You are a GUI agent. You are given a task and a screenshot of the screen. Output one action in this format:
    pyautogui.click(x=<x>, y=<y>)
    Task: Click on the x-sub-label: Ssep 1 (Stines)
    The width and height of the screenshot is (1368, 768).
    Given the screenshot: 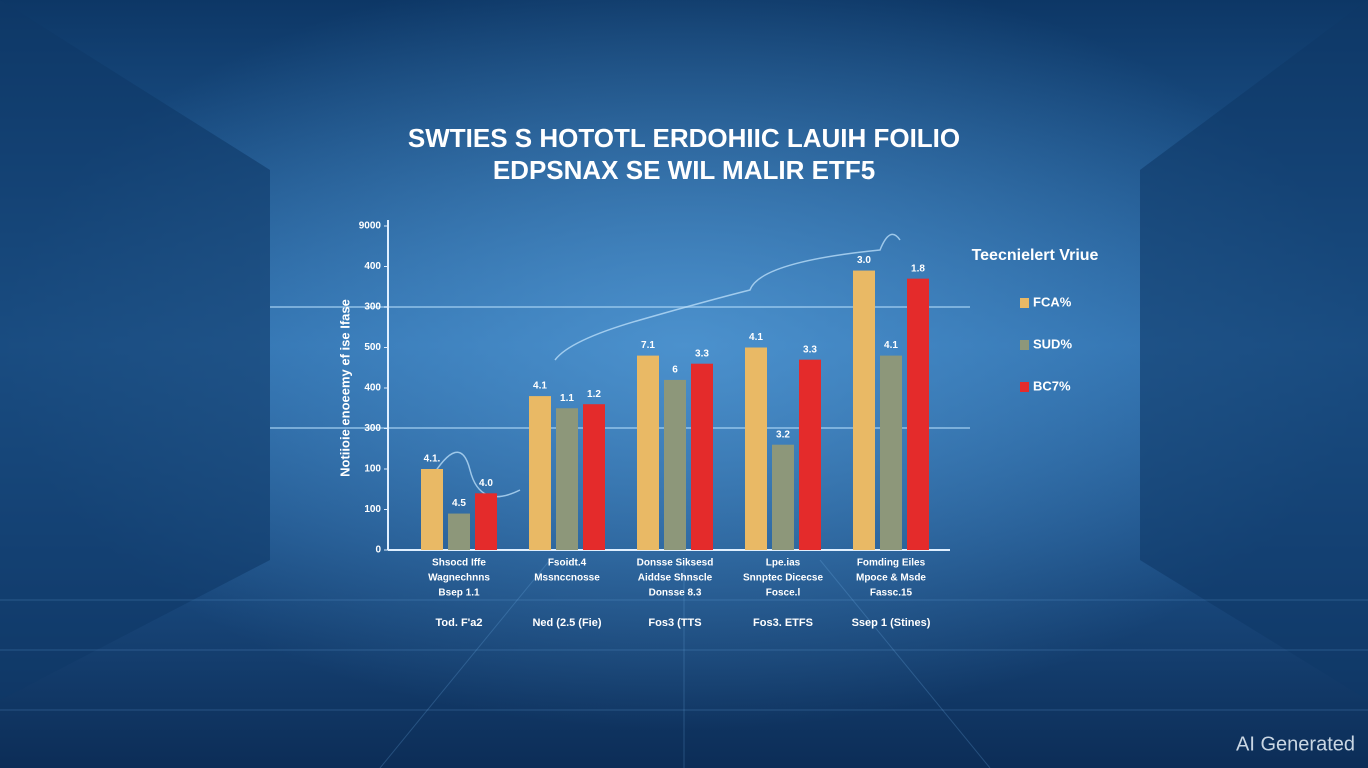 What is the action you would take?
    pyautogui.click(x=891, y=623)
    